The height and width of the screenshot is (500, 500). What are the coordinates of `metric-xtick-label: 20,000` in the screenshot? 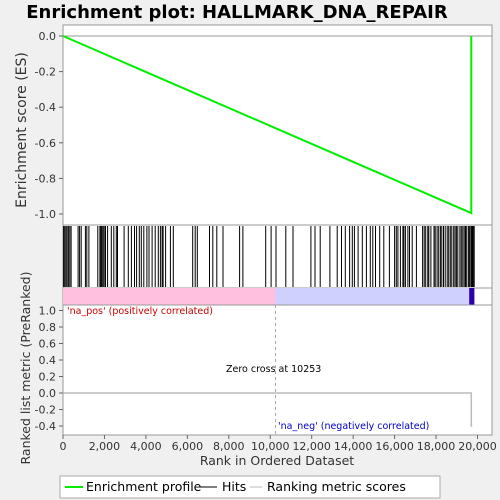 It's located at (477, 446).